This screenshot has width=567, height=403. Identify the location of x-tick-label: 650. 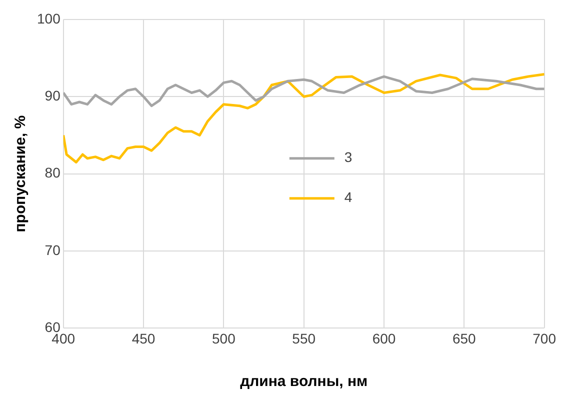
(464, 338).